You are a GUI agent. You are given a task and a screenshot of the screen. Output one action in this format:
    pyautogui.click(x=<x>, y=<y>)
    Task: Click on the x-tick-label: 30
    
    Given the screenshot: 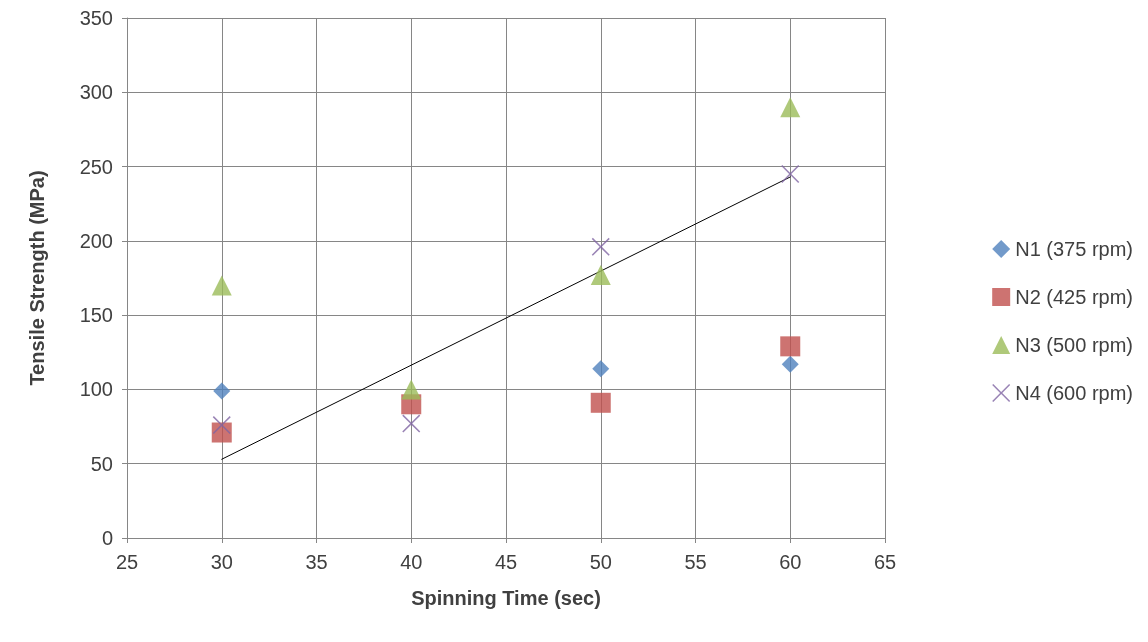 What is the action you would take?
    pyautogui.click(x=221, y=562)
    